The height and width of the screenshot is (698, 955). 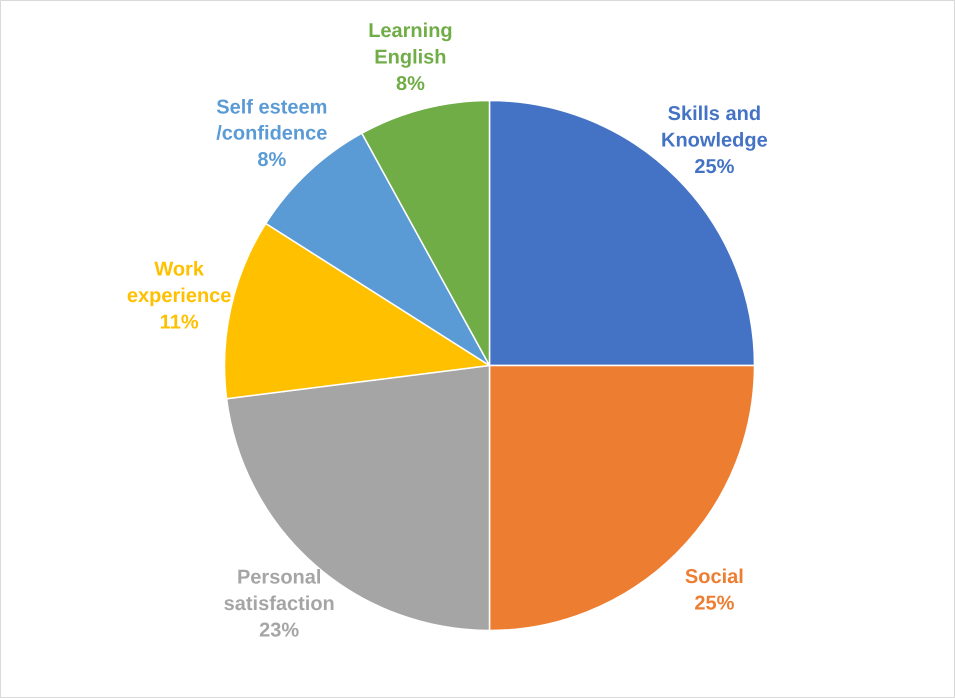 I want to click on data-label: 23%, so click(x=279, y=630).